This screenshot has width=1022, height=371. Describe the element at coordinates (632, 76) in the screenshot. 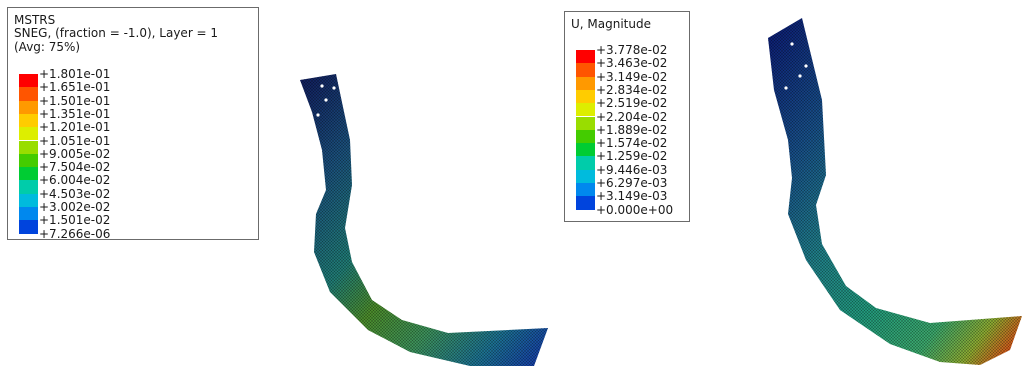

I see `scale-value: +3.149e-02` at that location.